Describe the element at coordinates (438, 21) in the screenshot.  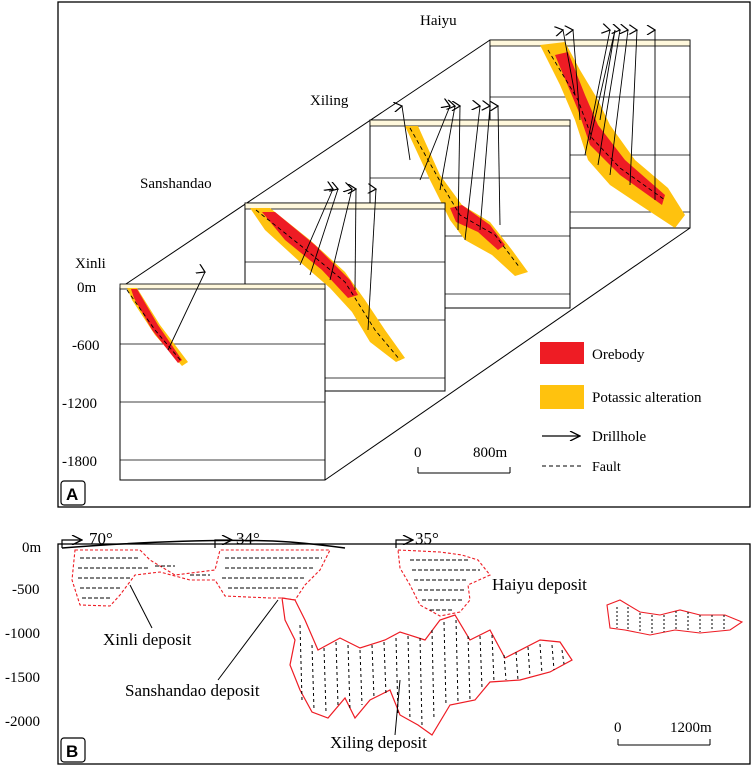
I see `label-haiyu: Haiyu` at that location.